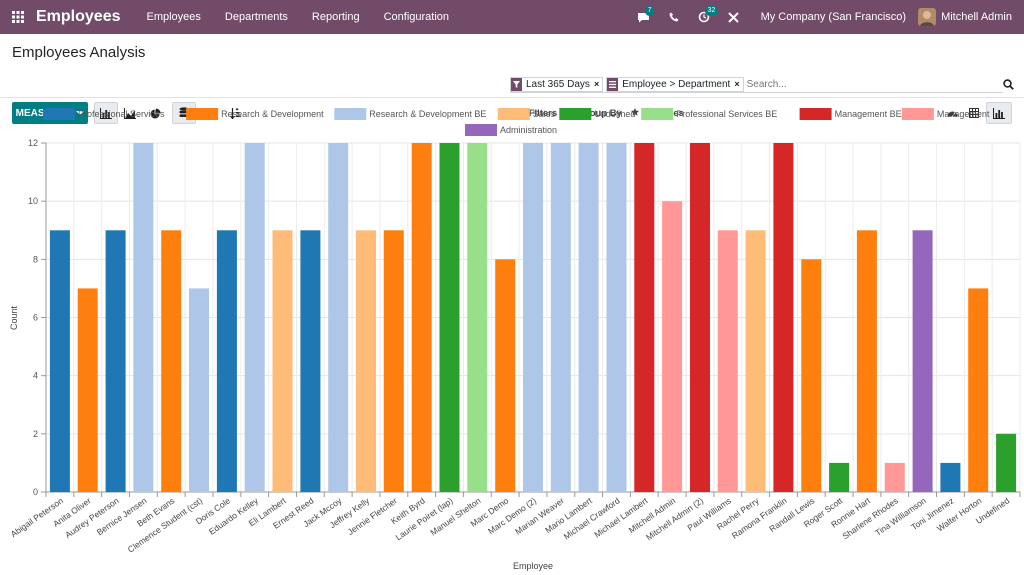  I want to click on y-tick-label: 12, so click(33, 143).